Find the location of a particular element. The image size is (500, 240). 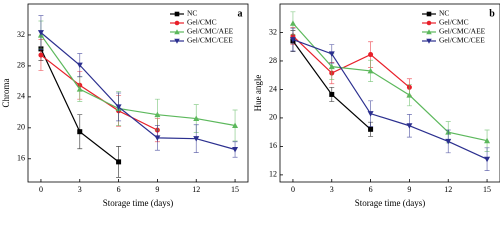

panel-label: b is located at coordinates (492, 13).